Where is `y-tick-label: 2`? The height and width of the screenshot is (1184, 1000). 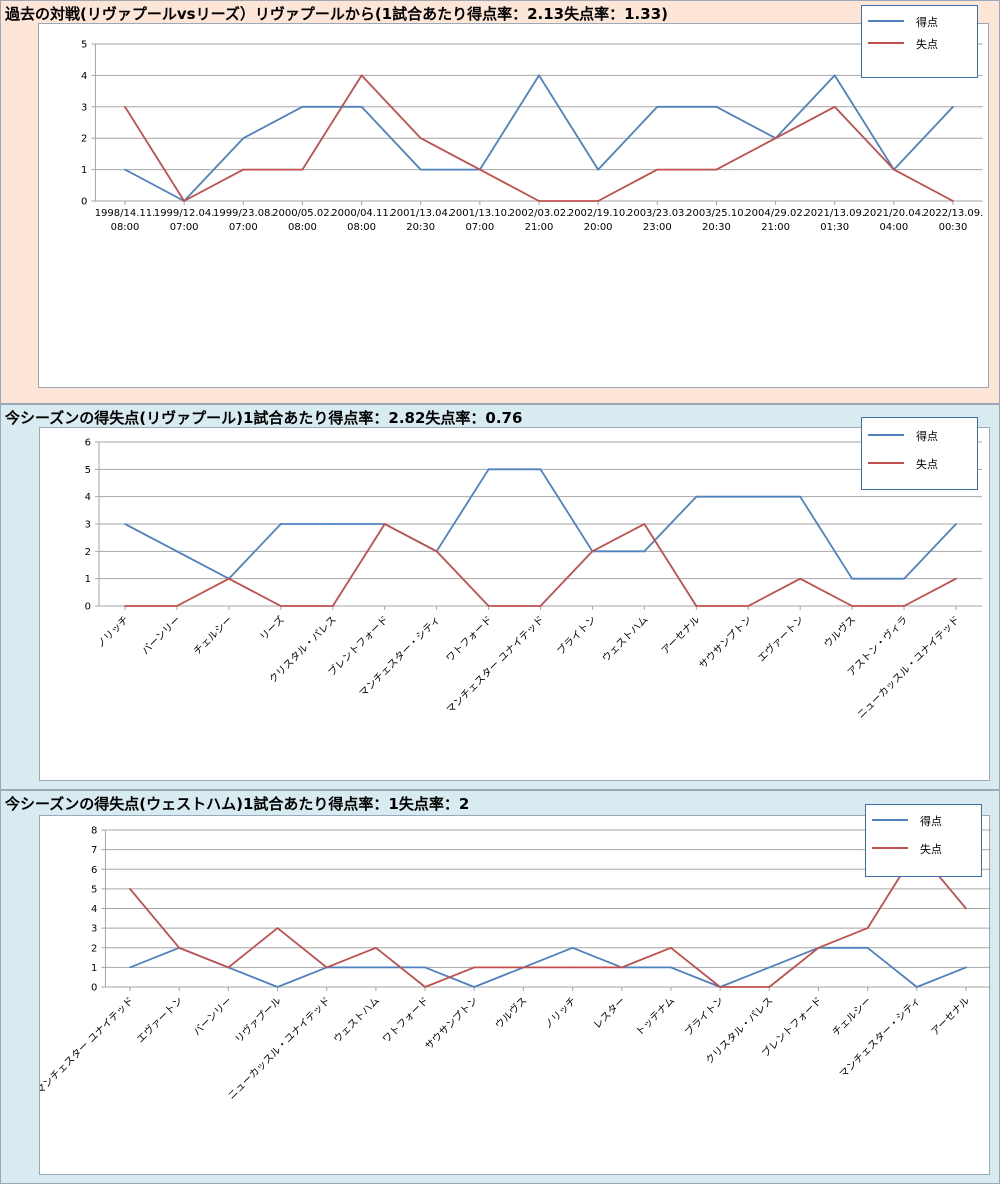
y-tick-label: 2 is located at coordinates (84, 139).